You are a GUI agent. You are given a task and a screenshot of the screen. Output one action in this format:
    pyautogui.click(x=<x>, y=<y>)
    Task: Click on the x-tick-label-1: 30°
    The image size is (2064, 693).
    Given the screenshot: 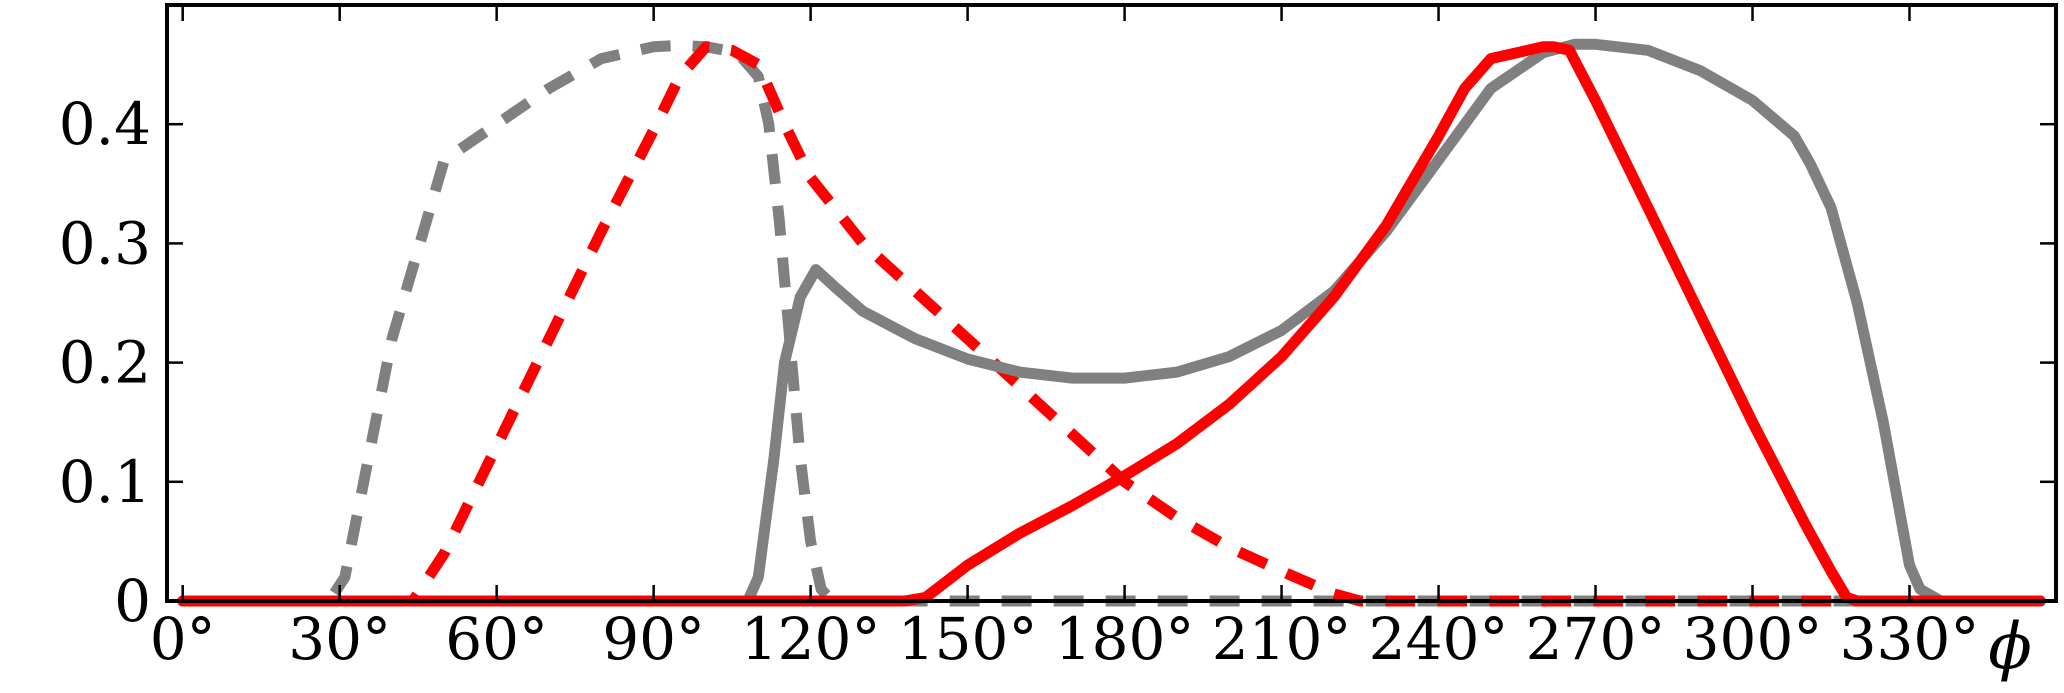 What is the action you would take?
    pyautogui.click(x=339, y=639)
    